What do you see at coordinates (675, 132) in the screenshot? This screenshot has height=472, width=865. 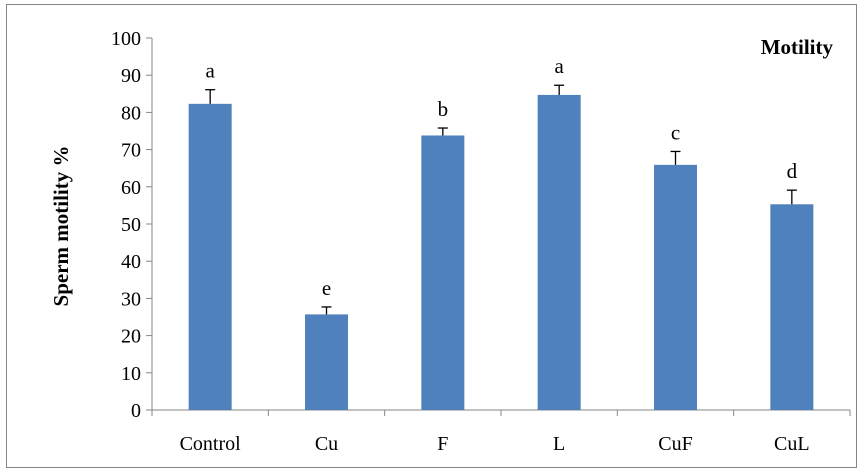 I see `significance-label: c` at bounding box center [675, 132].